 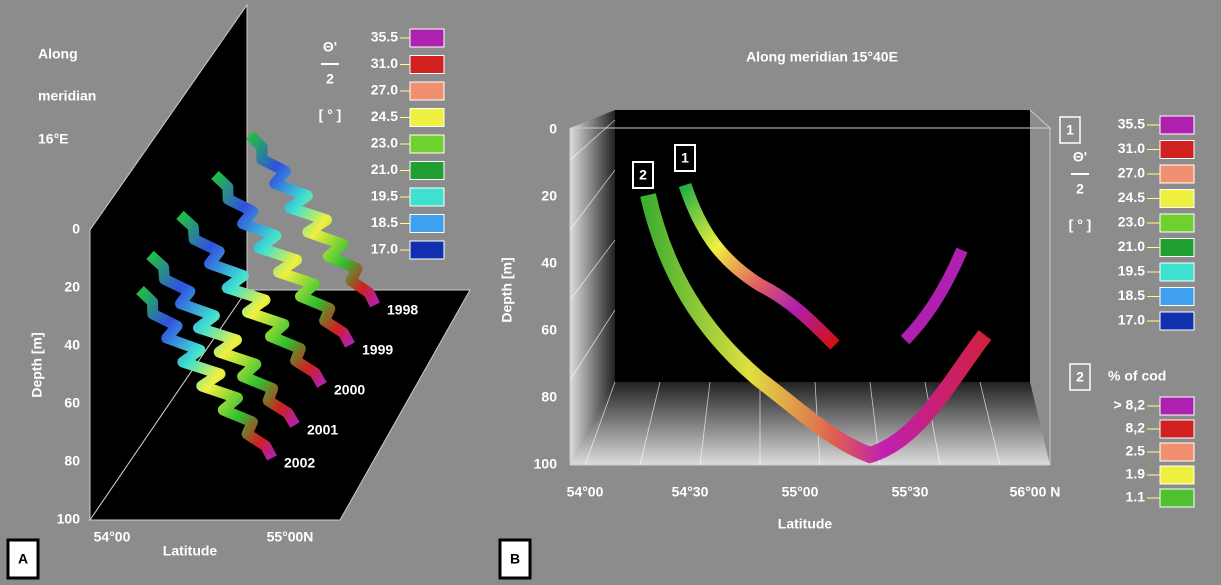 I want to click on marker-label: 1, so click(x=685, y=158).